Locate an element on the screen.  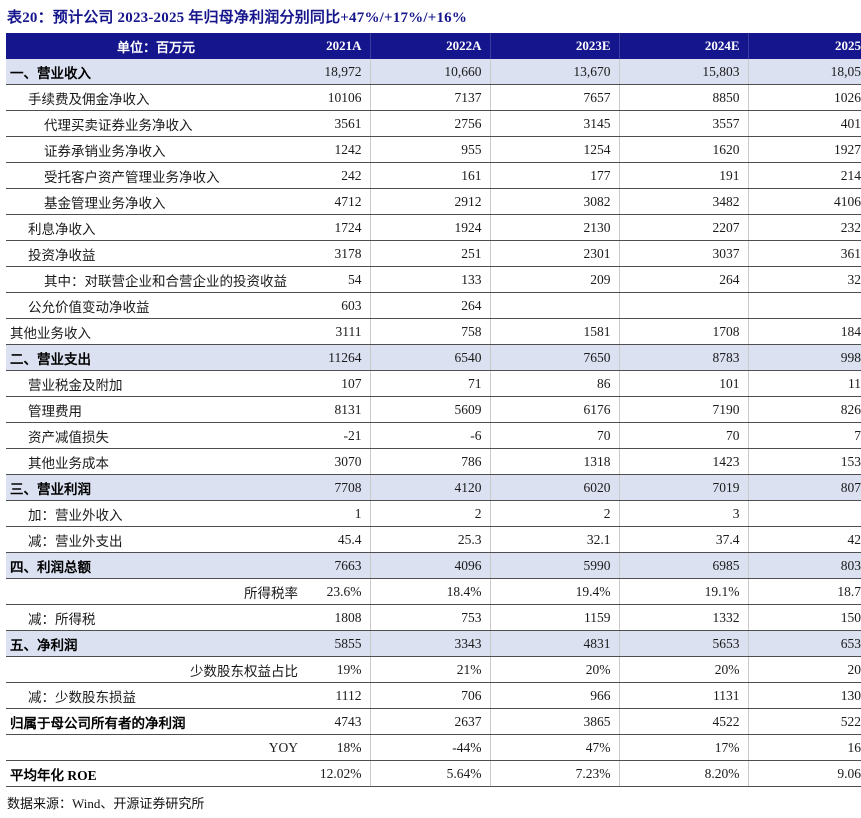
value-cell: 1423 is located at coordinates (684, 461).